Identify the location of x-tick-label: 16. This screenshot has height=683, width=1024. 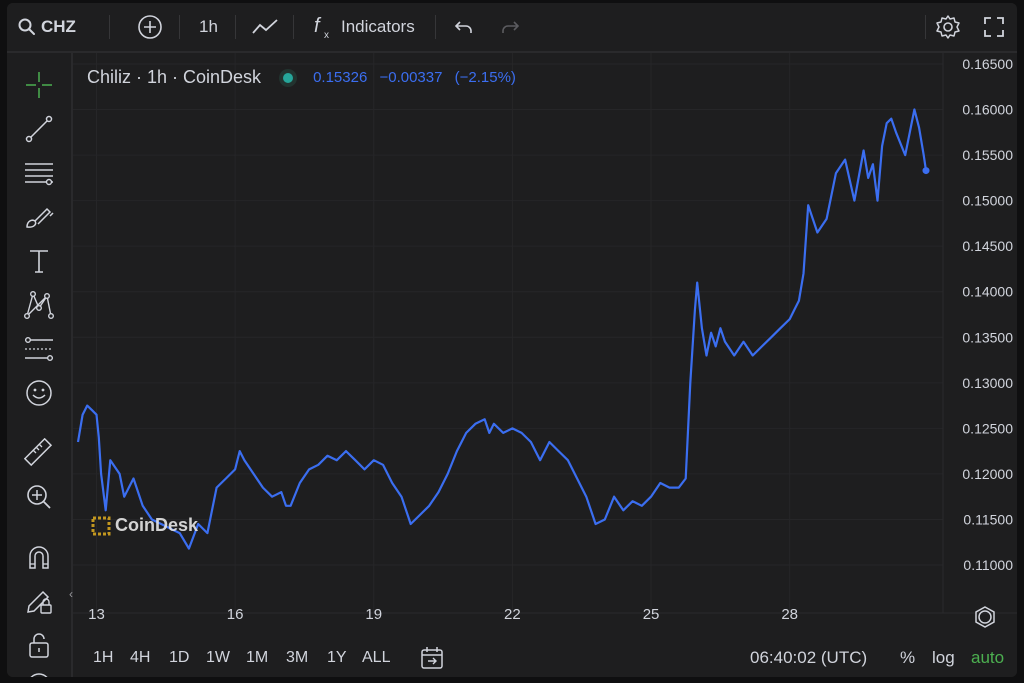
(235, 614).